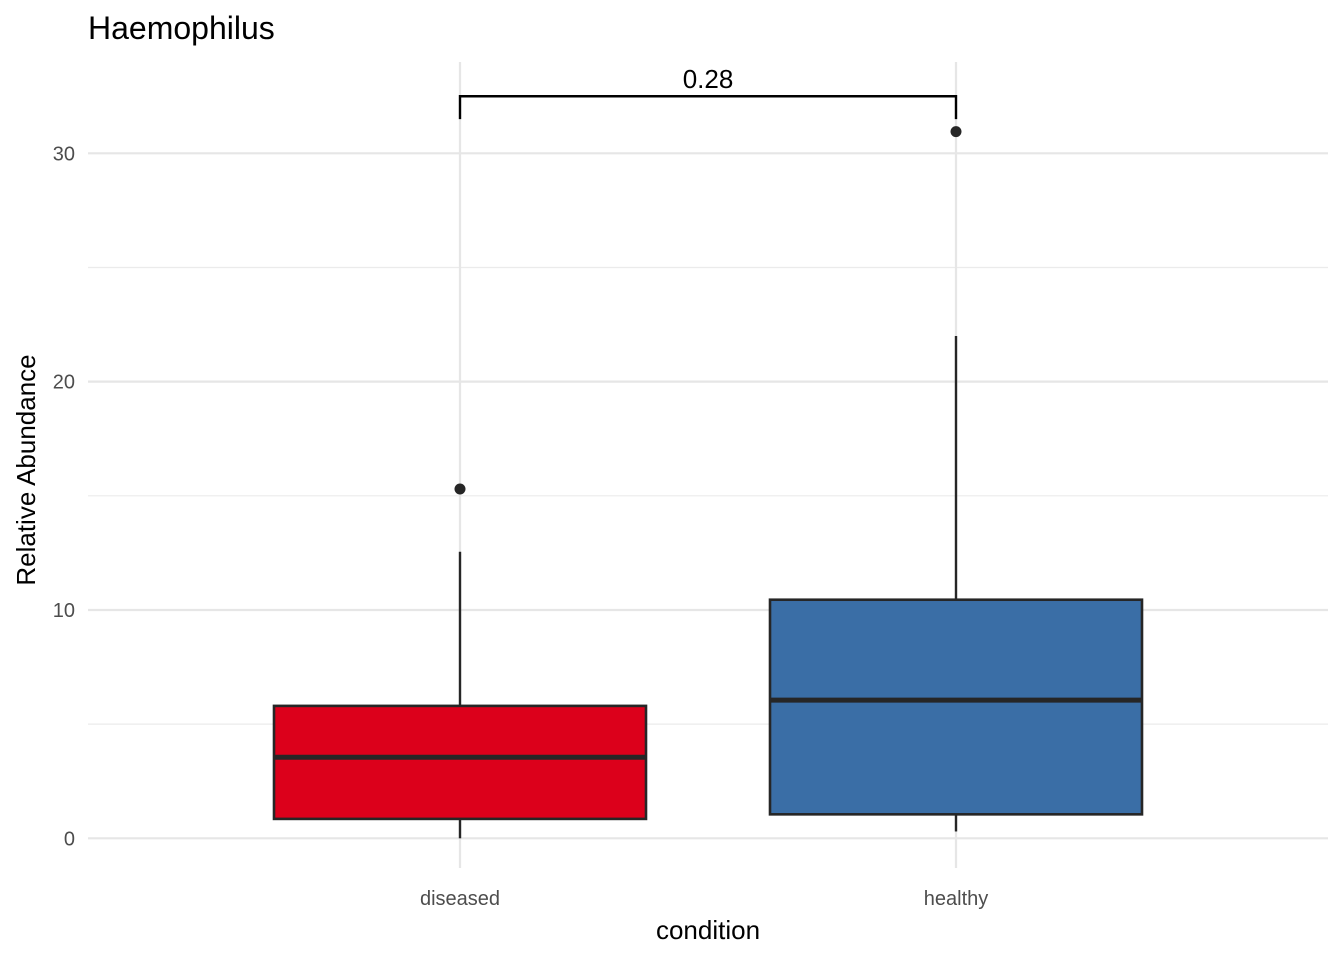 This screenshot has height=960, width=1344. What do you see at coordinates (64, 154) in the screenshot?
I see `y-tick-label: 30` at bounding box center [64, 154].